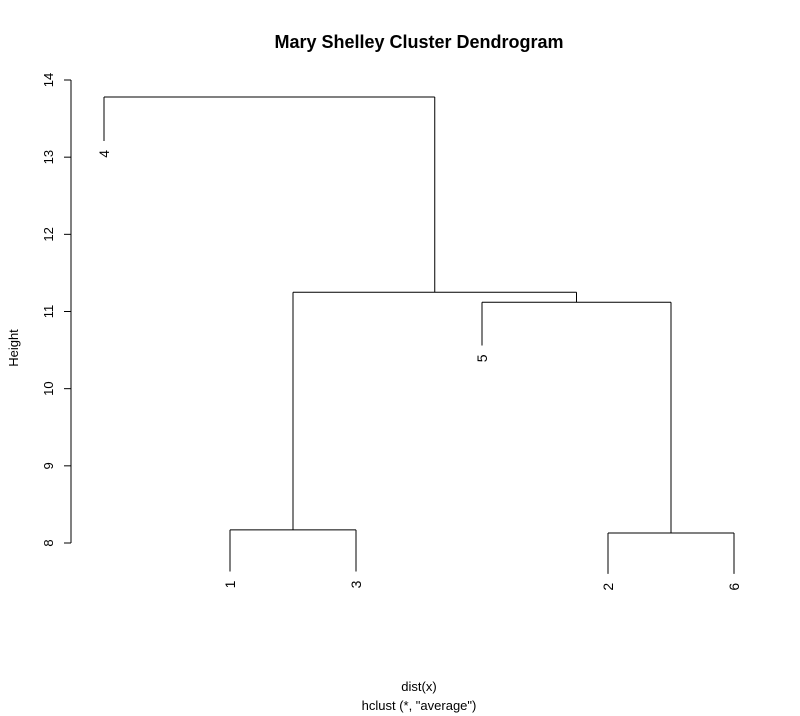 The image size is (800, 716). What do you see at coordinates (419, 705) in the screenshot?
I see `method-sublabel: hclust (*, "average")` at bounding box center [419, 705].